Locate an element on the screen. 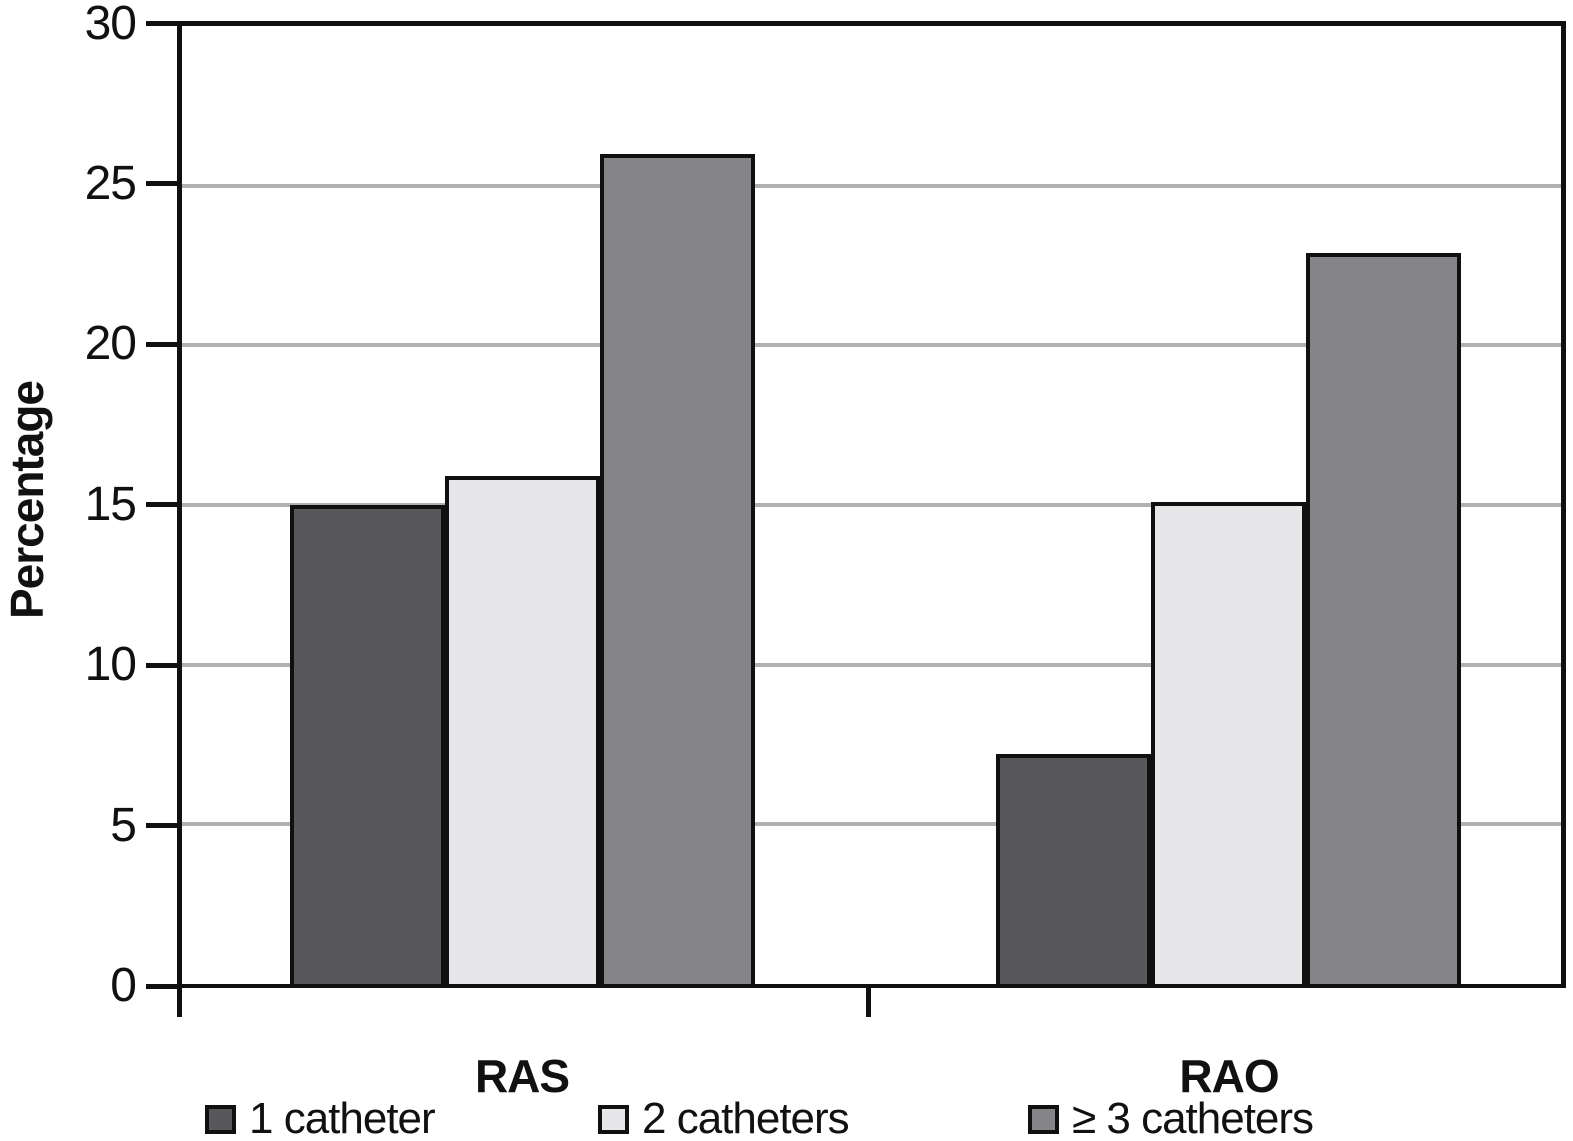 The image size is (1573, 1141). legend-swatch-ge-3-catheters is located at coordinates (1043, 1119).